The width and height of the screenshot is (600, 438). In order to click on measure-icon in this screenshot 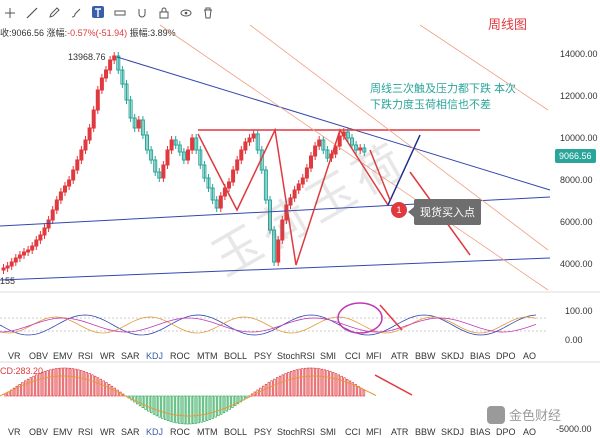, I will do `click(120, 12)`.